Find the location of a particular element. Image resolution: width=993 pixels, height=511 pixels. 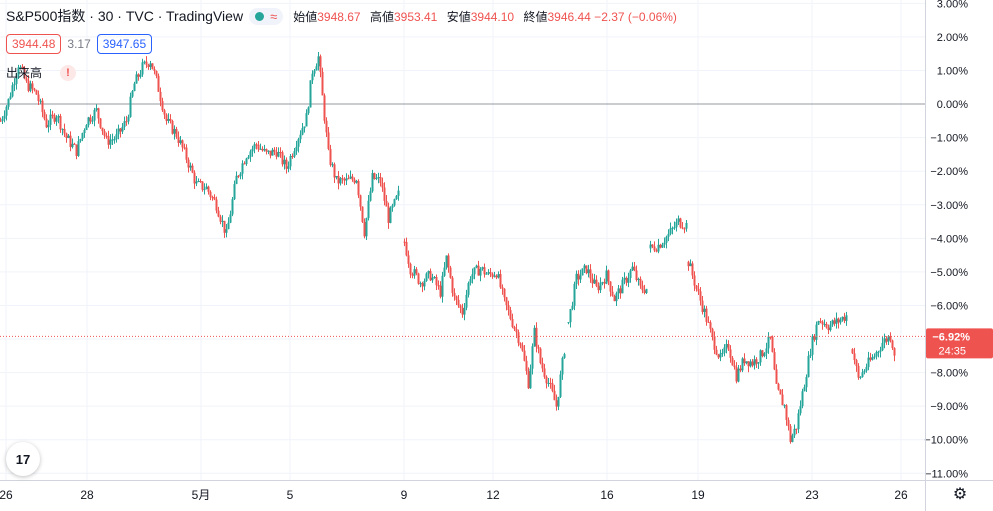

y-tick-label: −9.00% is located at coordinates (949, 407).